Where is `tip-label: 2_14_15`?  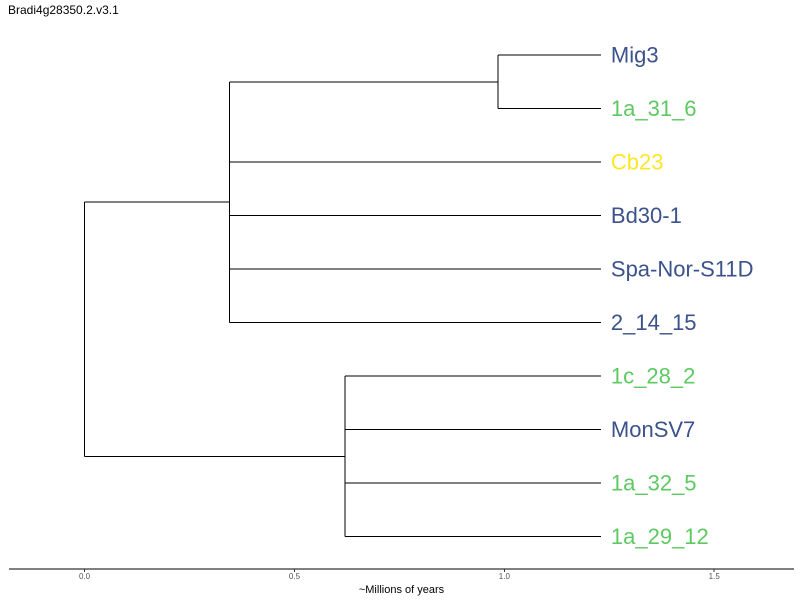 tip-label: 2_14_15 is located at coordinates (654, 322).